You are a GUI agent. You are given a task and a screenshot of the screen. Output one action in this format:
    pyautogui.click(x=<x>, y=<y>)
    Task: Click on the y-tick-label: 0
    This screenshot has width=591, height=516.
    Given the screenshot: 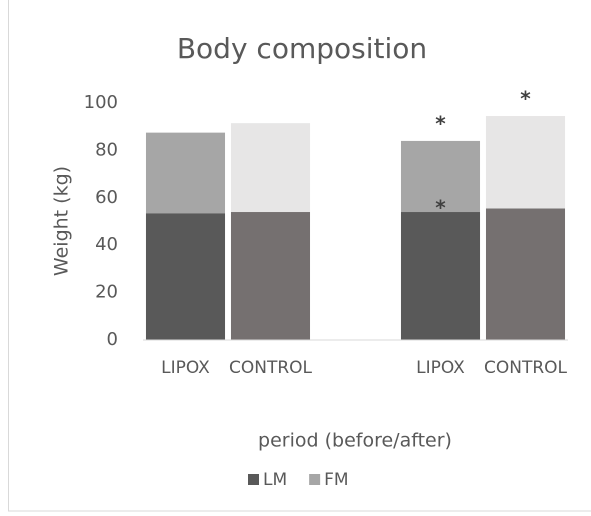 What is the action you would take?
    pyautogui.click(x=112, y=339)
    